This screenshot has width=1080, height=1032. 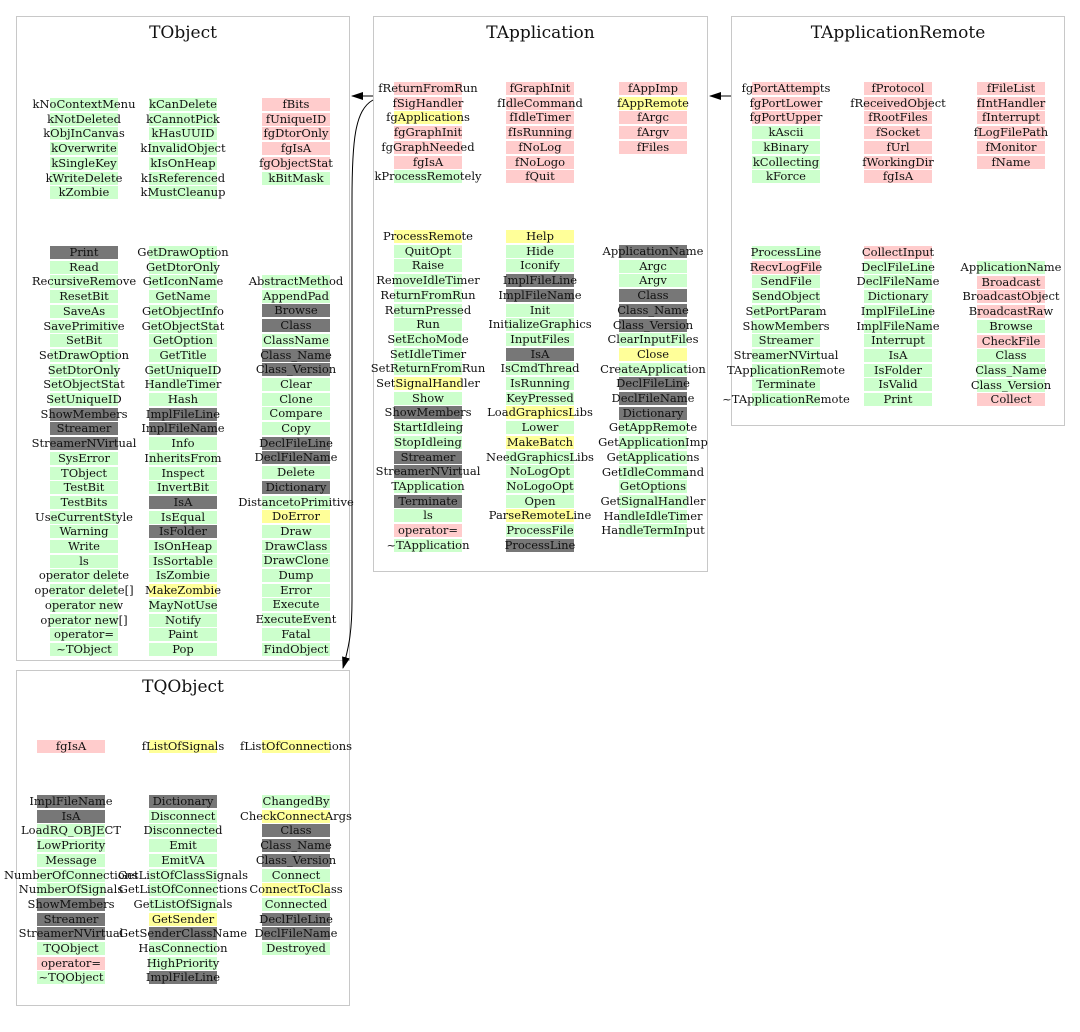 I want to click on member-label: ImplFileLine, so click(x=183, y=414).